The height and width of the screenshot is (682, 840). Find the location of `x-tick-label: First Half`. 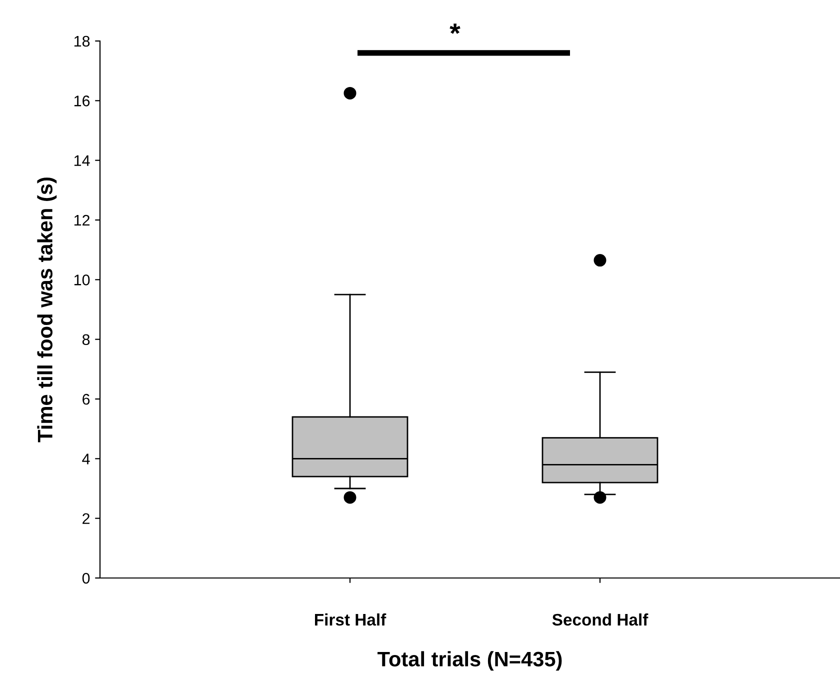

x-tick-label: First Half is located at coordinates (350, 619).